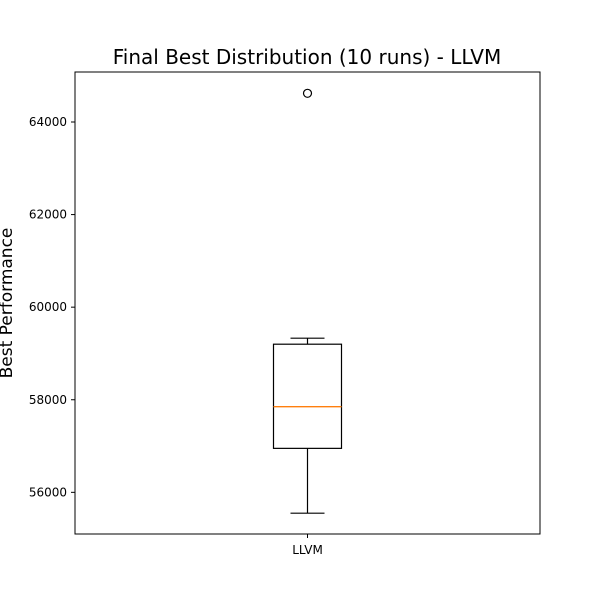 This screenshot has height=600, width=600. Describe the element at coordinates (307, 550) in the screenshot. I see `x-tick-label: LLVM` at that location.